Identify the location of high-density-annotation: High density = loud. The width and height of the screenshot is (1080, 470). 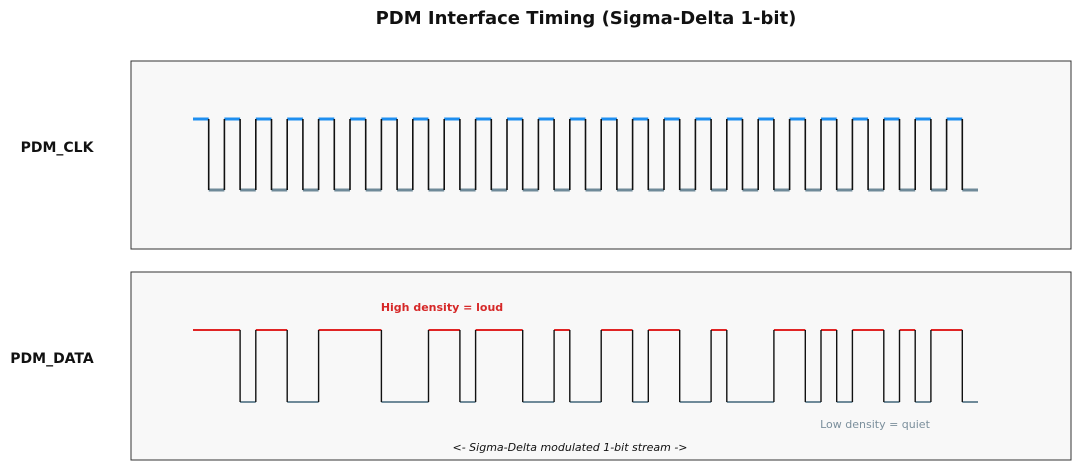
(442, 307).